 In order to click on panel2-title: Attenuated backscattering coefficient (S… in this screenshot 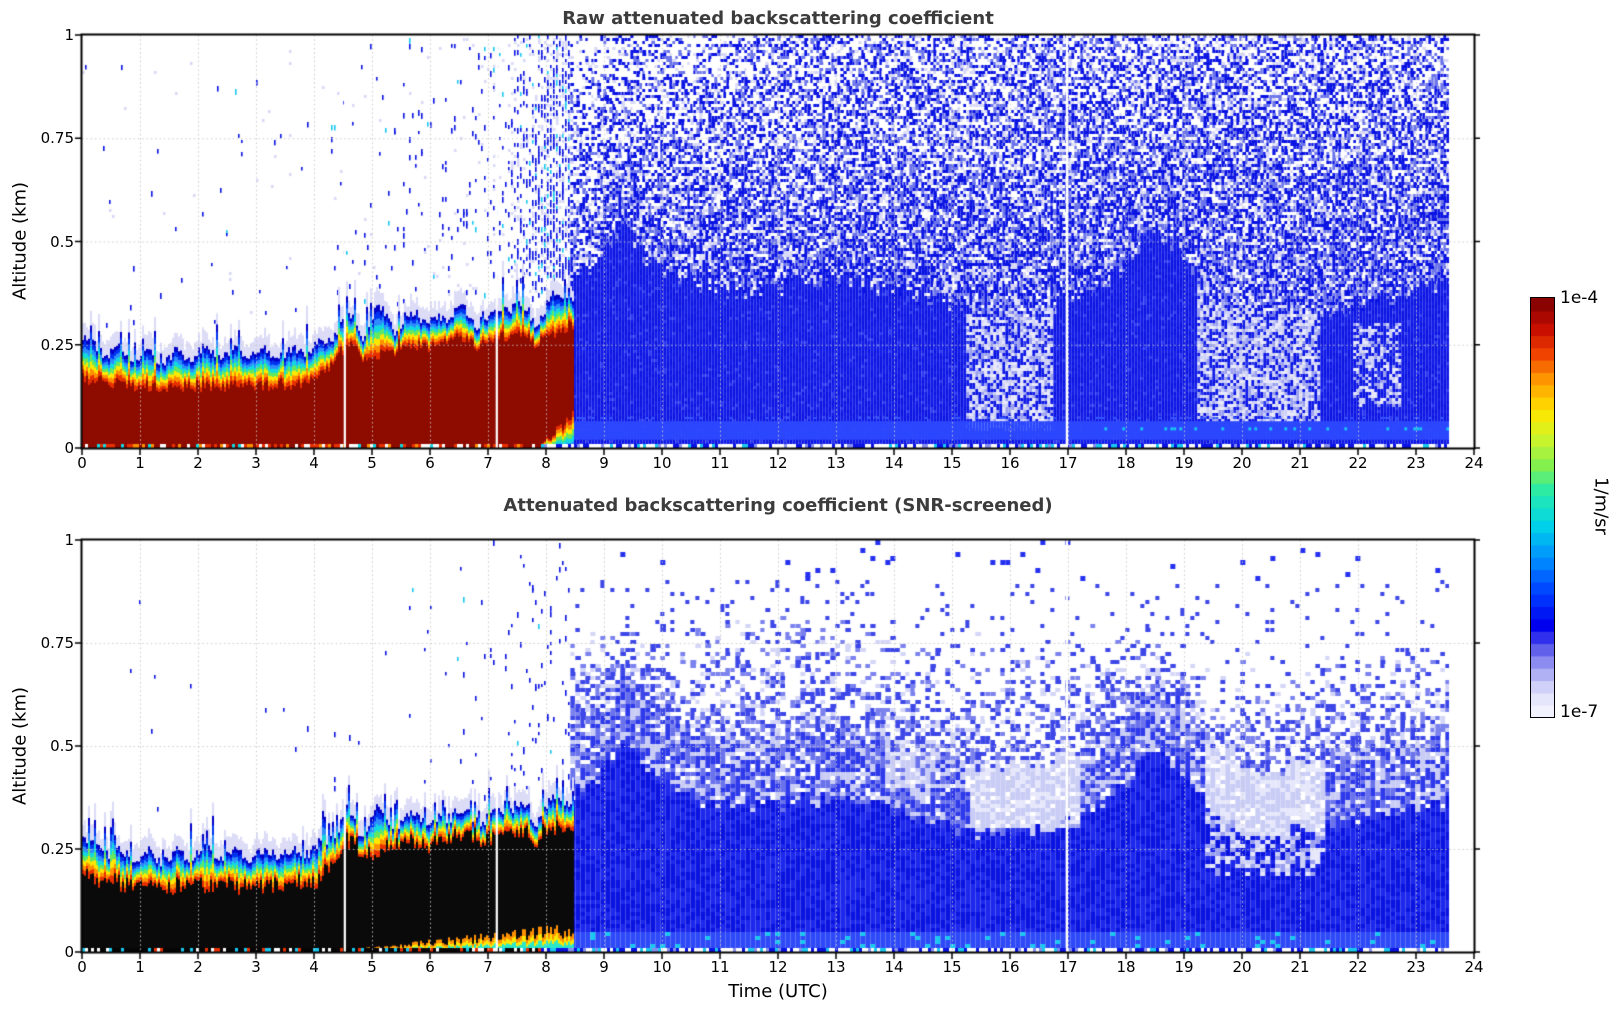, I will do `click(778, 505)`.